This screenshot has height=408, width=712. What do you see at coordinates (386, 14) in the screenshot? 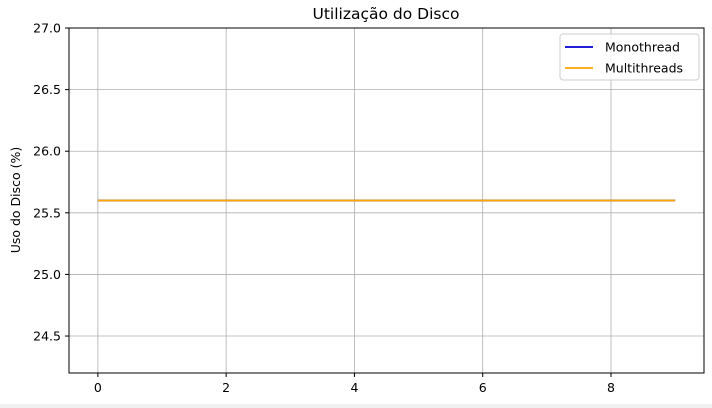
I see `chart-title: Utilização do Disco` at bounding box center [386, 14].